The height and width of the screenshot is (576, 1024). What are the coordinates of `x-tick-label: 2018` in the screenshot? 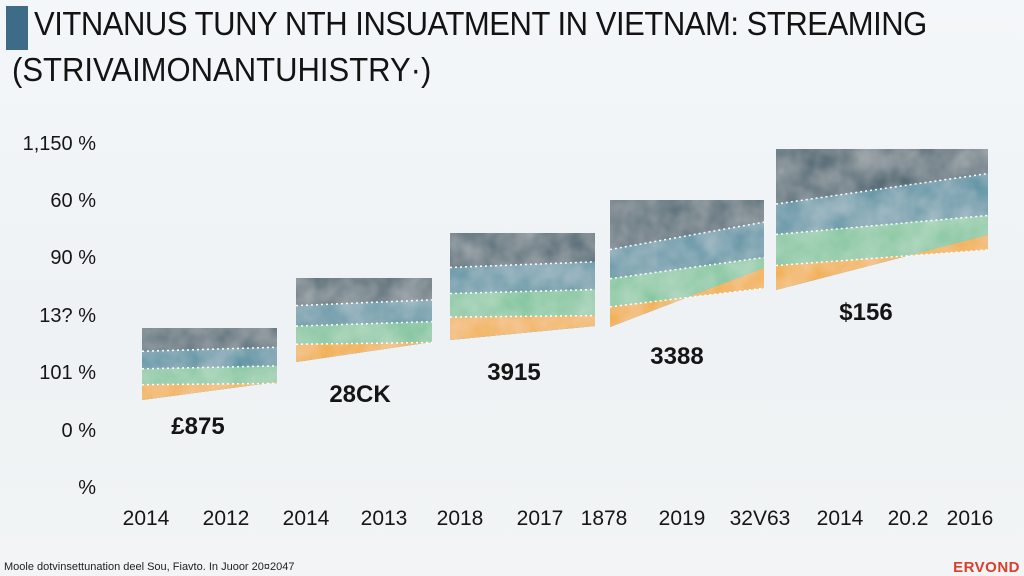 It's located at (460, 518).